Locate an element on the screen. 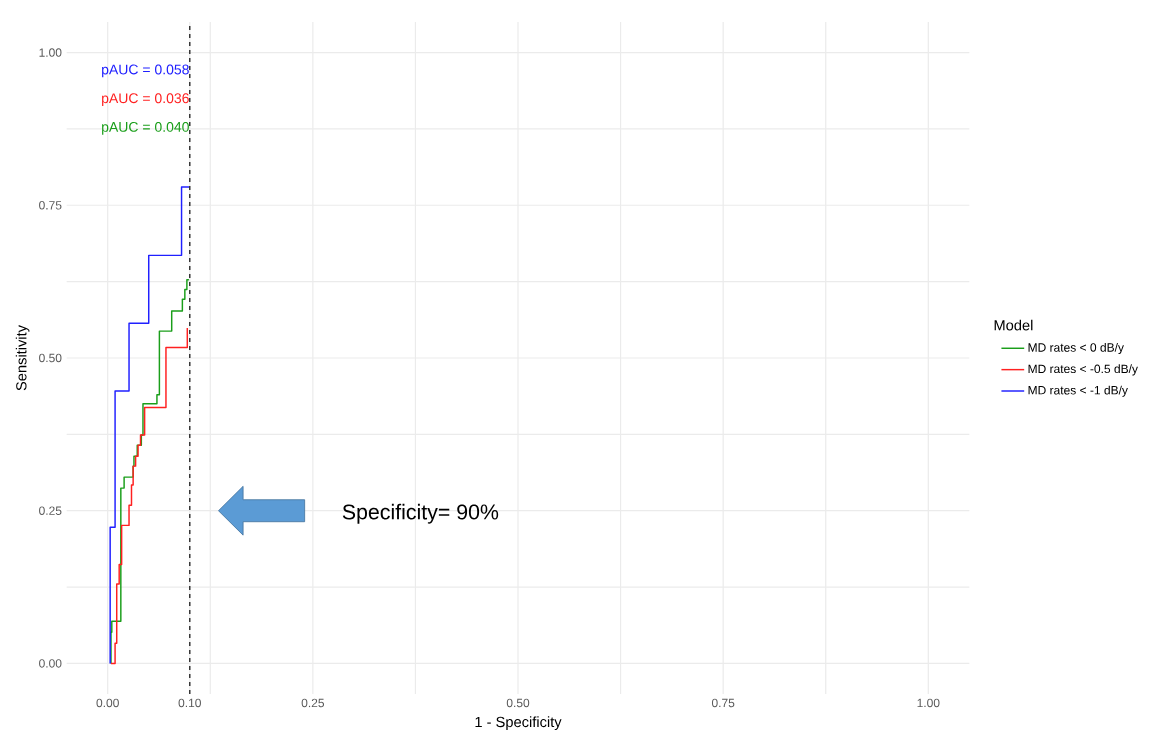  legend-title: Model is located at coordinates (1013, 325).